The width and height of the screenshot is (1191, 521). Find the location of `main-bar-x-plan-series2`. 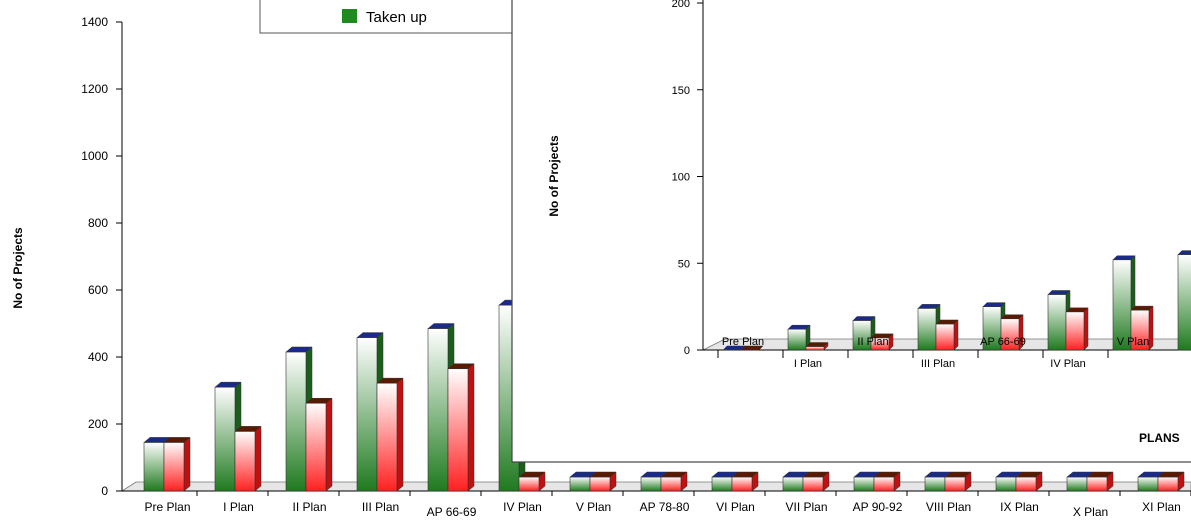

main-bar-x-plan-series2 is located at coordinates (1100, 481).